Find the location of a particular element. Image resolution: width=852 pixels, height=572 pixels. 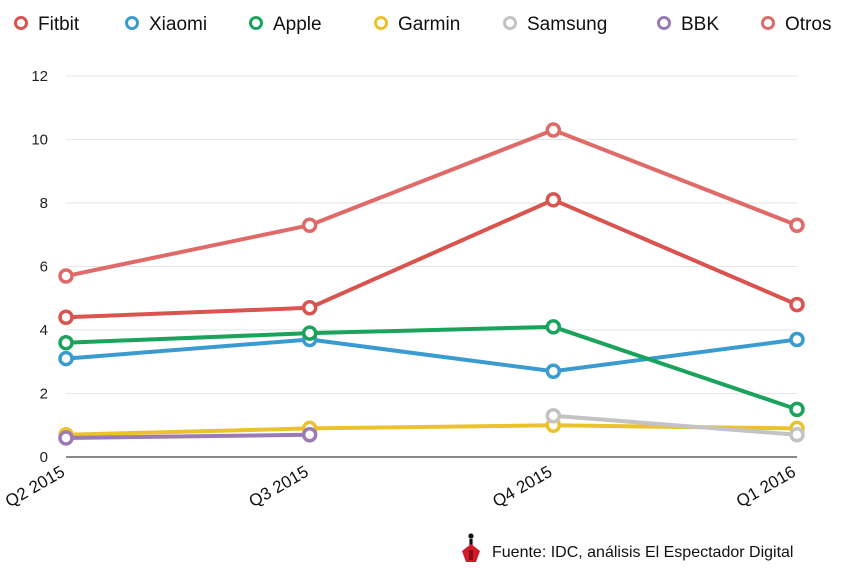

legend-label-bbk: BBK is located at coordinates (700, 24).